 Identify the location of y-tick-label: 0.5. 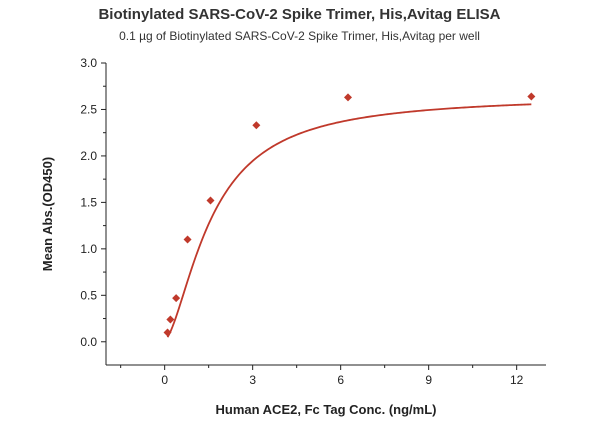
(88, 295).